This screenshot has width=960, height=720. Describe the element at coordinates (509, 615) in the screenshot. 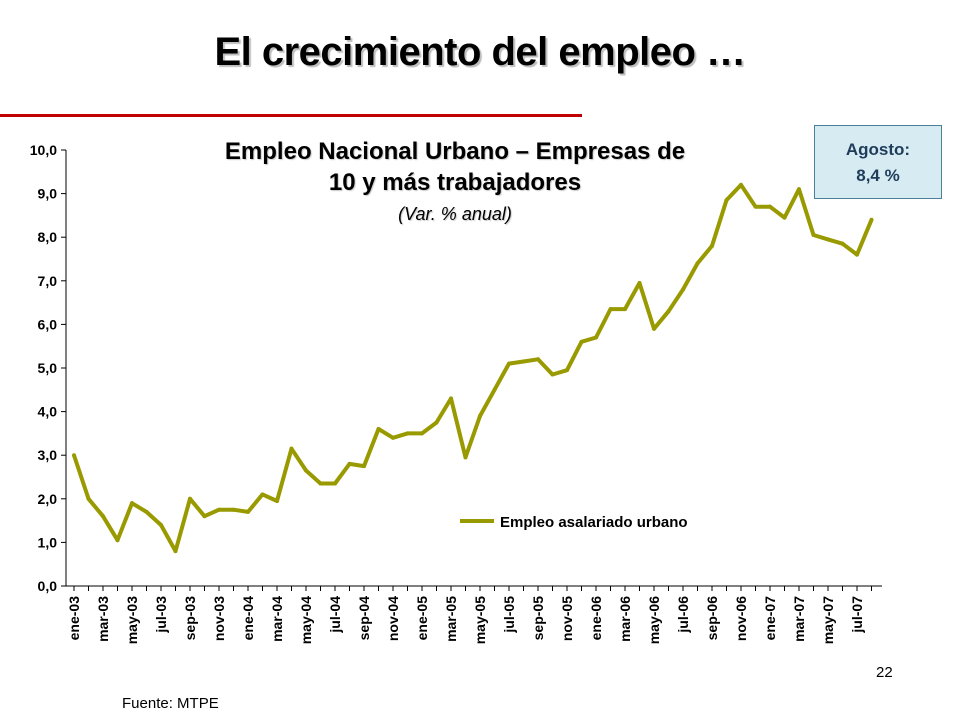

I see `x-tick-label: jul-05` at that location.